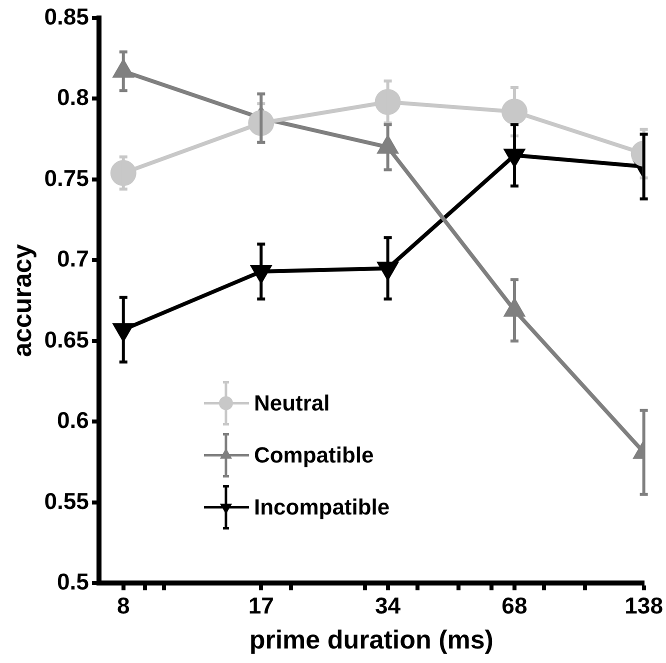 This screenshot has width=666, height=663. What do you see at coordinates (67, 177) in the screenshot?
I see `y-tick-label: 0.75` at bounding box center [67, 177].